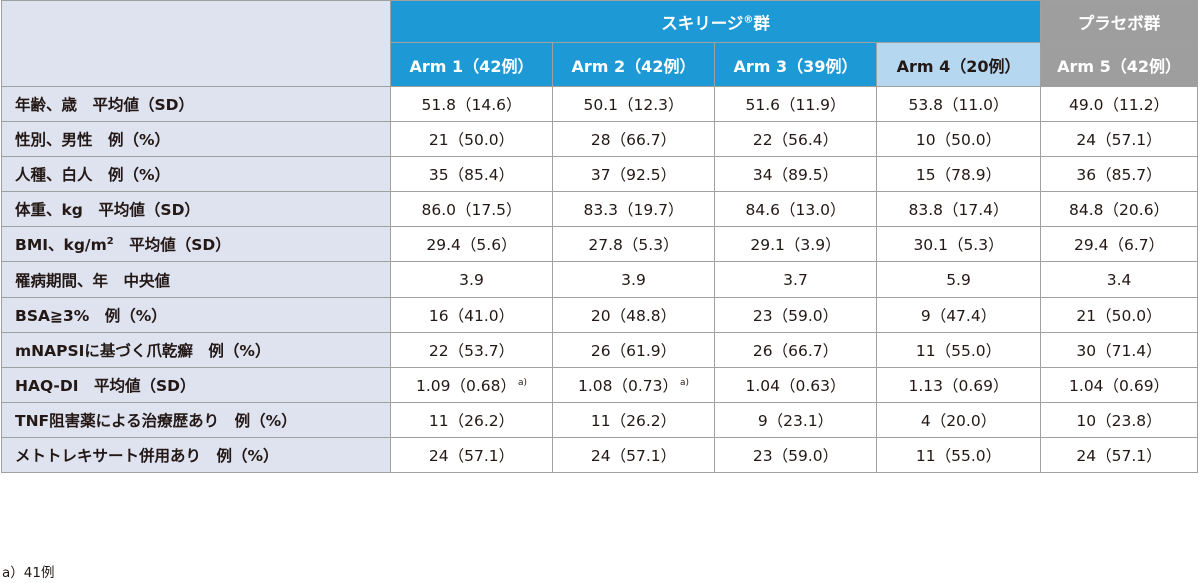 This screenshot has width=1200, height=583. Describe the element at coordinates (196, 209) in the screenshot. I see `row-label: 体重、kg 平均値（SD）` at that location.